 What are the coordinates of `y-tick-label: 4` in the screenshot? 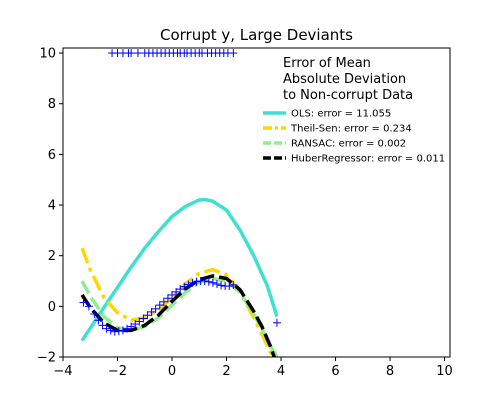 It's located at (52, 206).